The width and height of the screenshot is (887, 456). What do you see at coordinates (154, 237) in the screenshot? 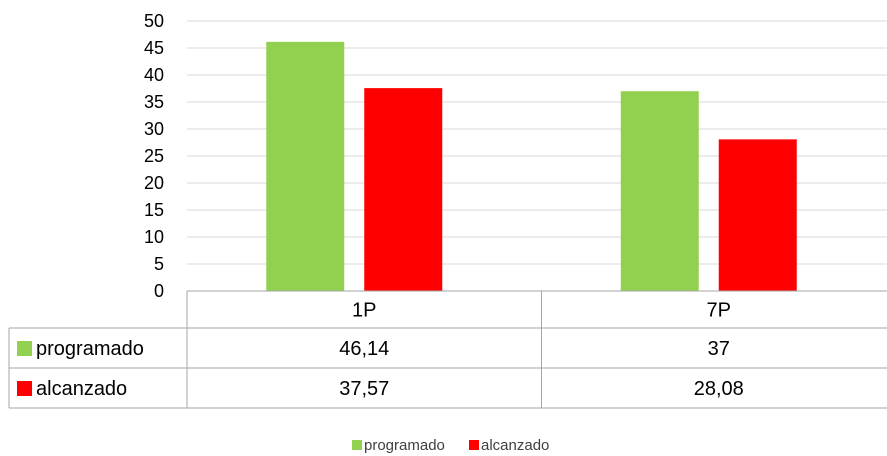
I see `y-tick-label: 10` at bounding box center [154, 237].